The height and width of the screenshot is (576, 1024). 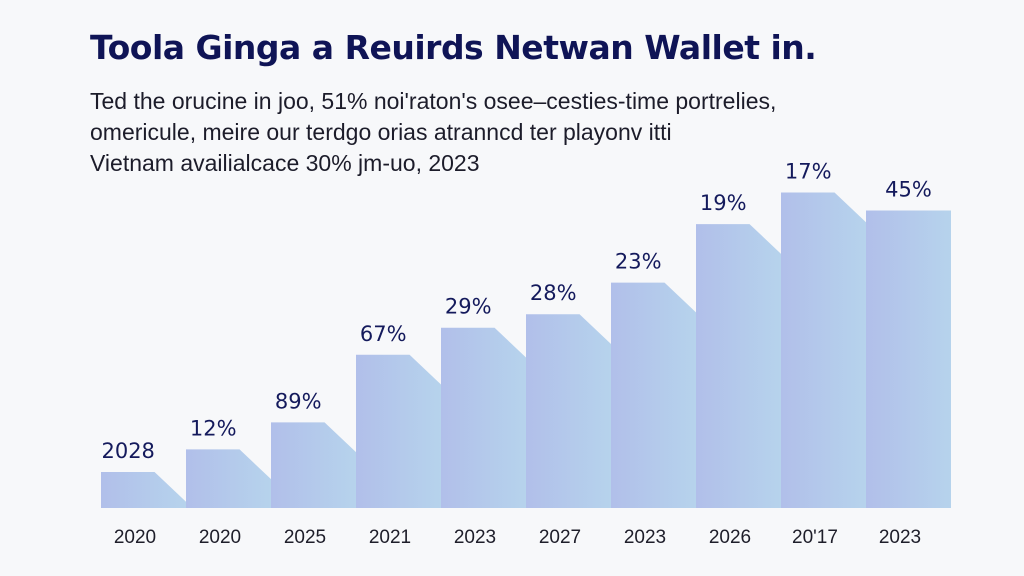 What do you see at coordinates (383, 334) in the screenshot?
I see `value-label: 67%` at bounding box center [383, 334].